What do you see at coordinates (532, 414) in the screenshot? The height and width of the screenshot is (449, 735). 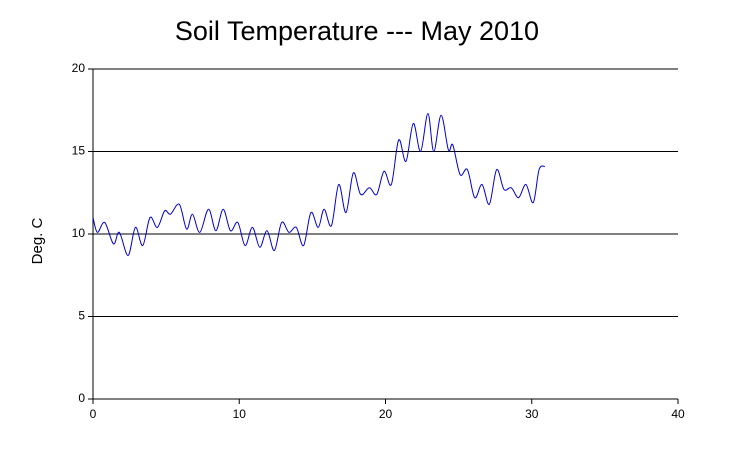 I see `x-tick-label: 30` at bounding box center [532, 414].